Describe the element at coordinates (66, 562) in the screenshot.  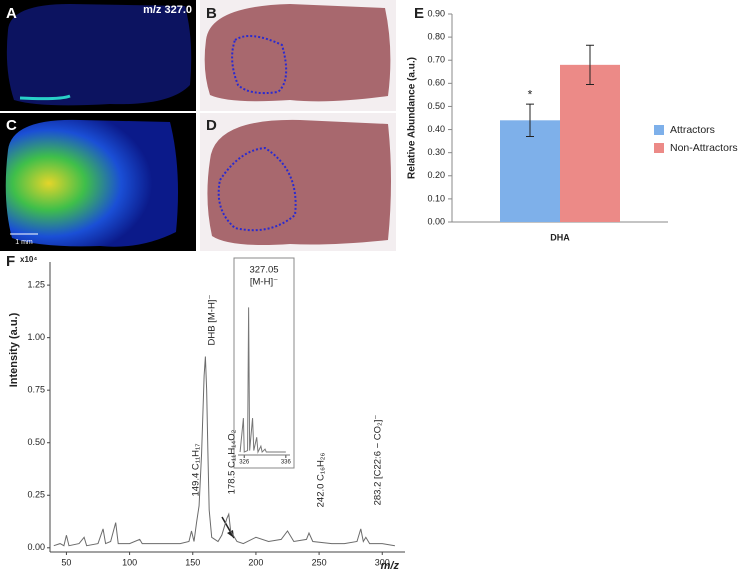
I see `x-tick-label: 50` at that location.